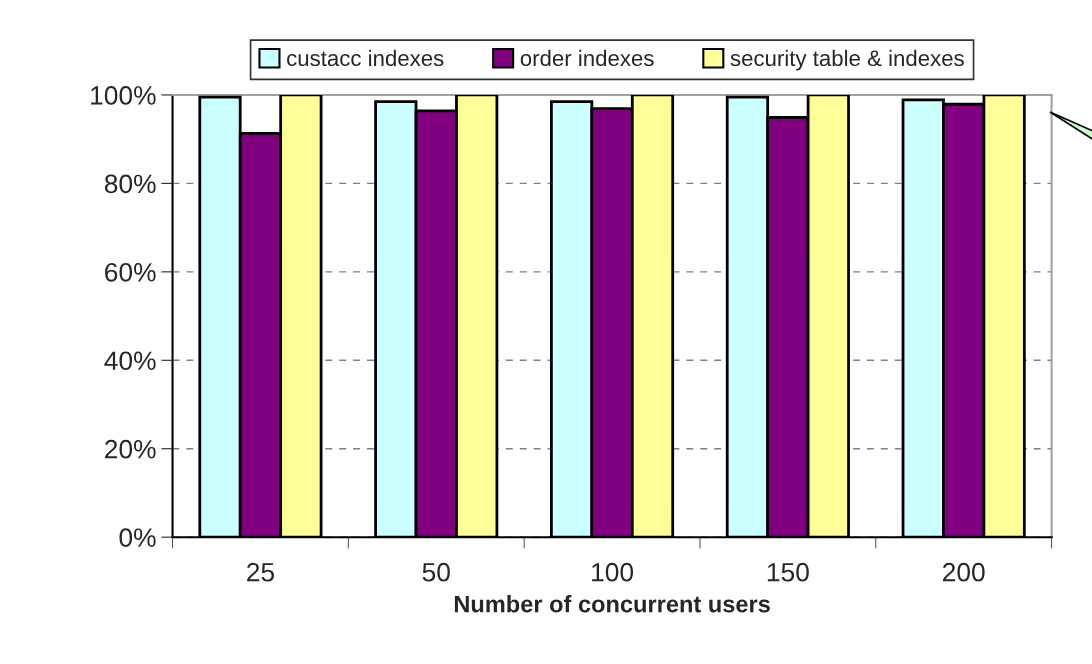 This screenshot has width=1092, height=664. I want to click on x-tick-label: 200, so click(964, 572).